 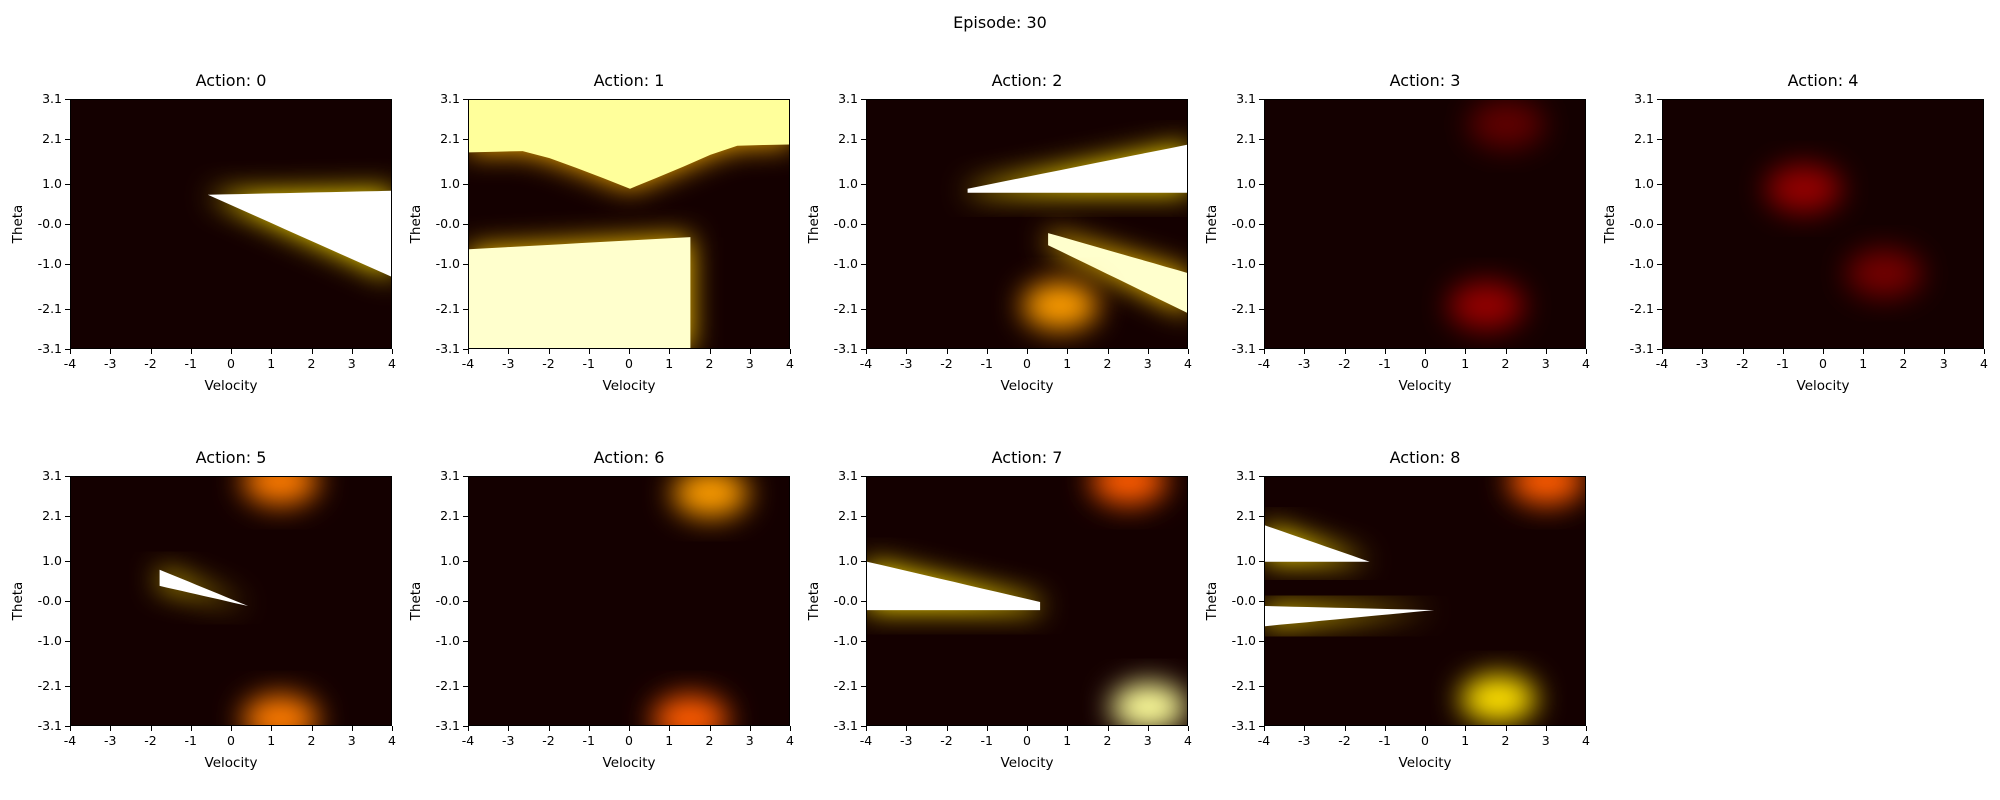 I want to click on heatmap-area, so click(x=1425, y=224).